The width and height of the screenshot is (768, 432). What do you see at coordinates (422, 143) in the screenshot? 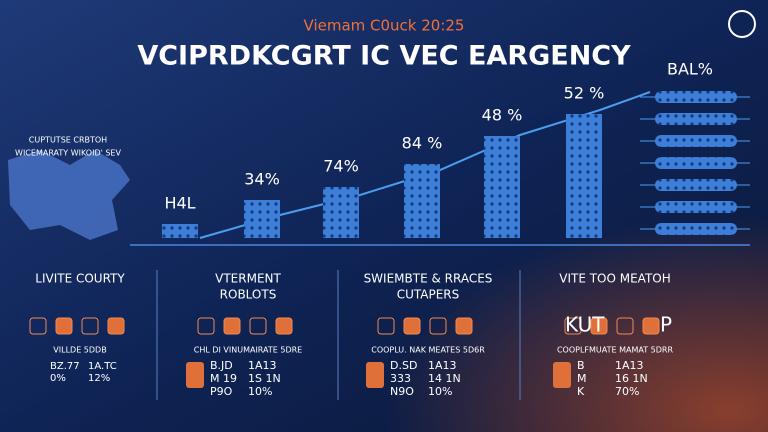
I see `bar-label: 84 %` at bounding box center [422, 143].